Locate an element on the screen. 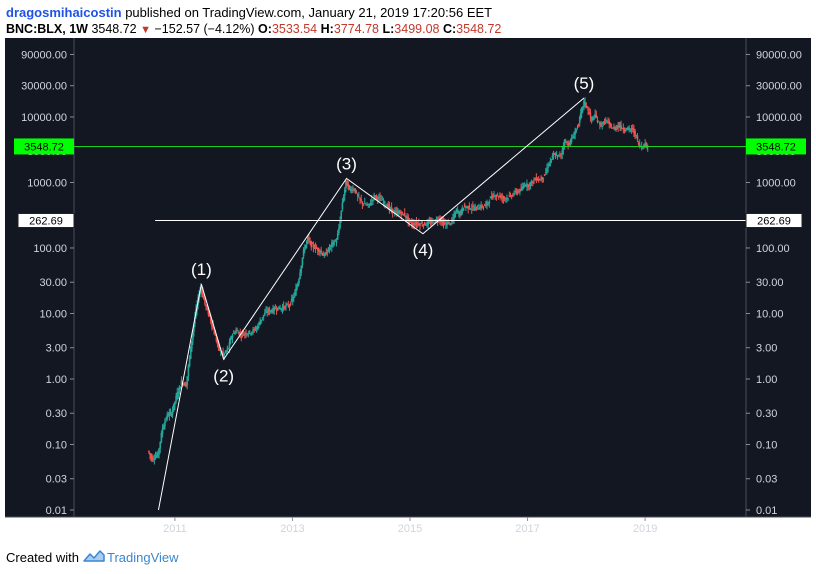 This screenshot has width=816, height=574. created-with-text: Created with is located at coordinates (42, 557).